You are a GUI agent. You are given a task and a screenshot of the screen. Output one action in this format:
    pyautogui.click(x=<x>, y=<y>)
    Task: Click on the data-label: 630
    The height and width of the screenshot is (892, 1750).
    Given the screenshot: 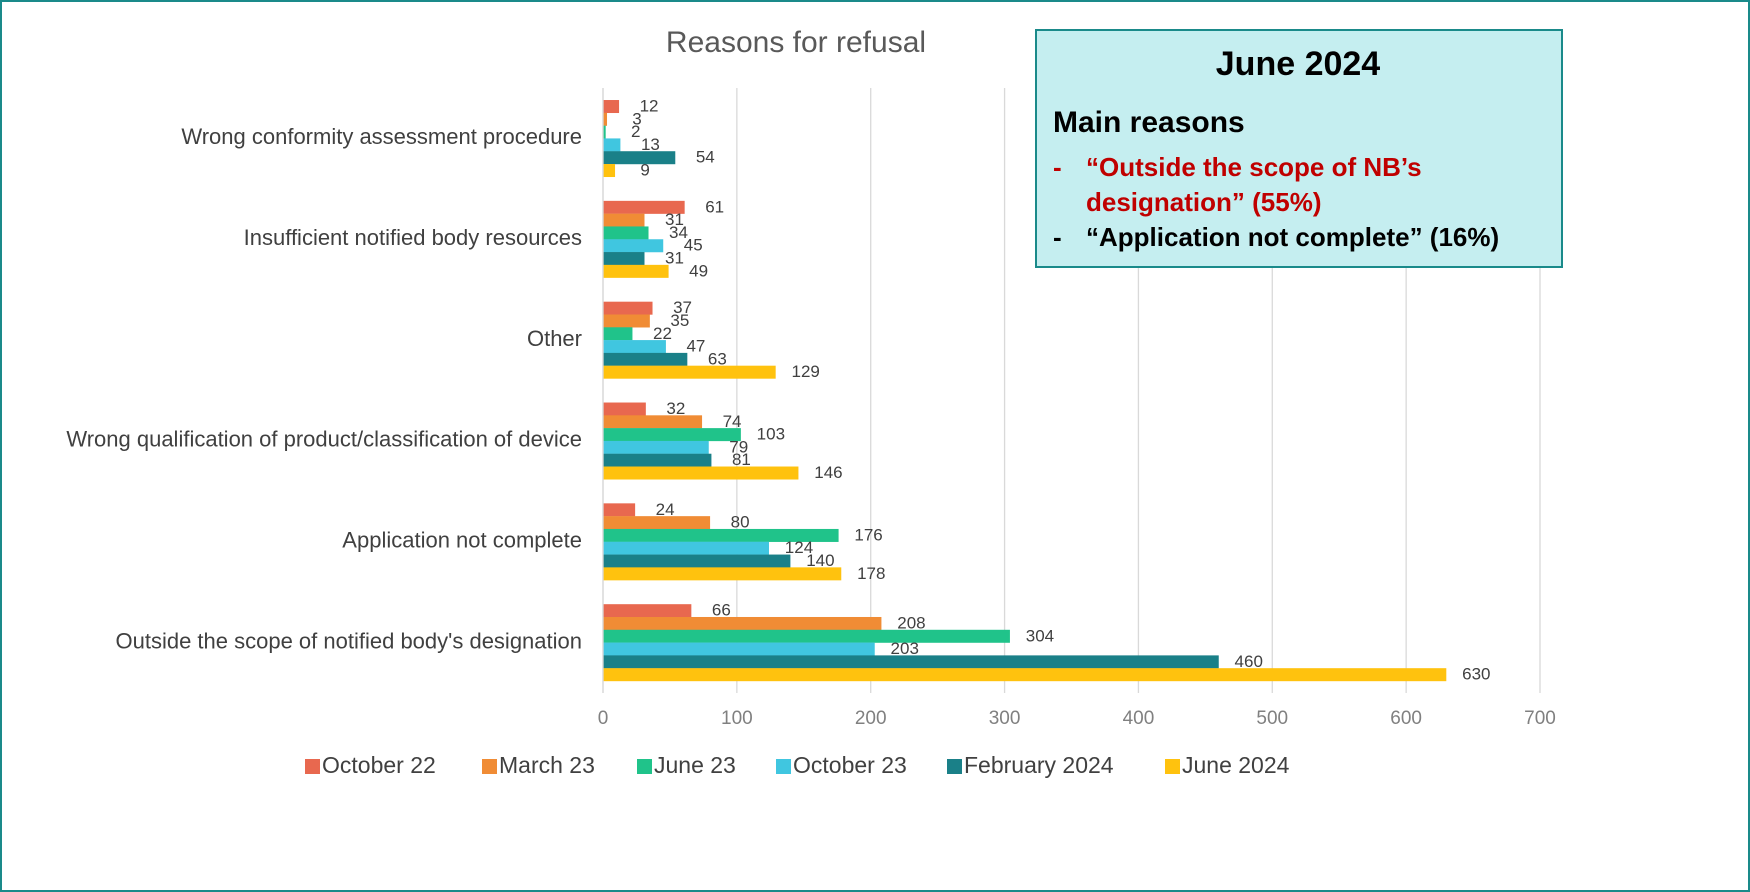 What is the action you would take?
    pyautogui.click(x=1476, y=674)
    